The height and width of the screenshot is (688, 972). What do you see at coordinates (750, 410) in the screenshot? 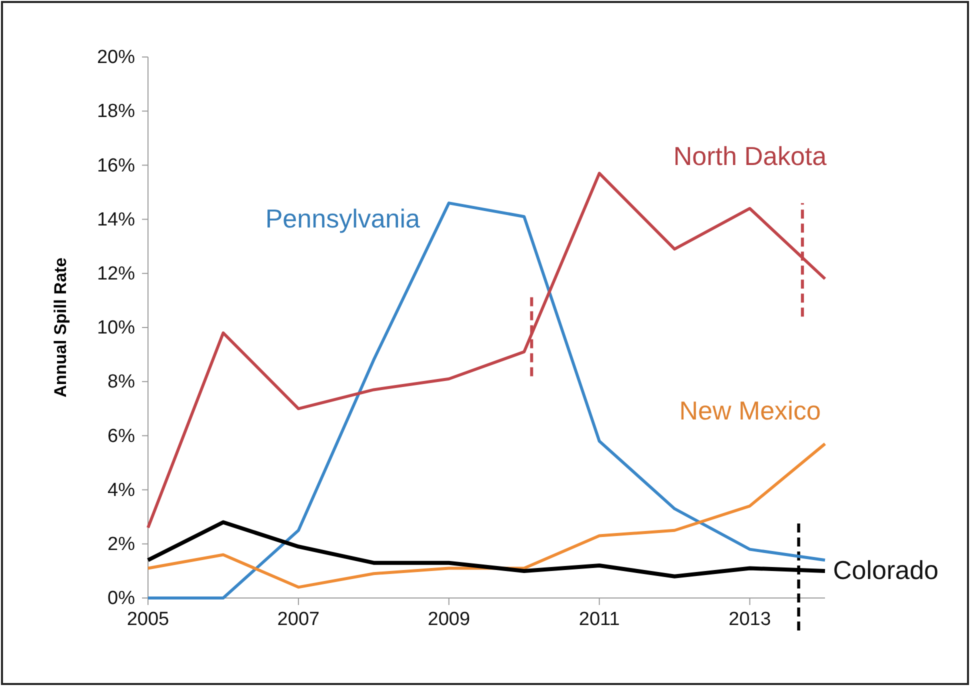
I see `series-label: New Mexico` at bounding box center [750, 410].